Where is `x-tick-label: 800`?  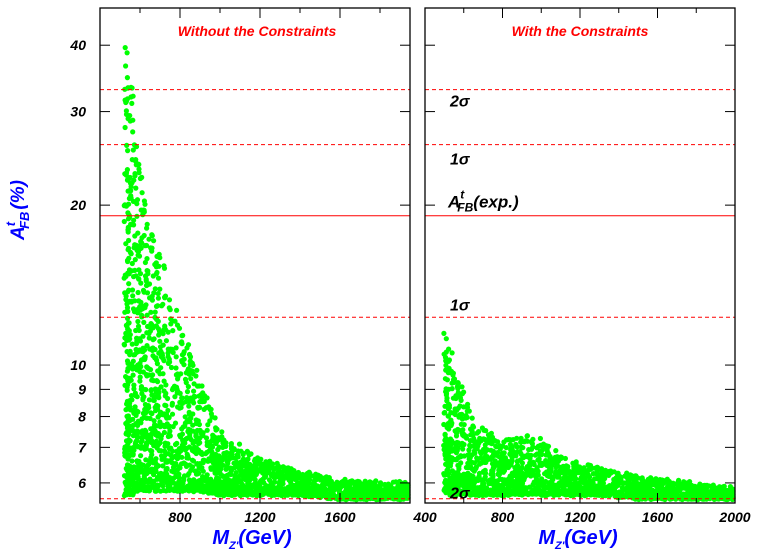
x-tick-label: 800 is located at coordinates (503, 517).